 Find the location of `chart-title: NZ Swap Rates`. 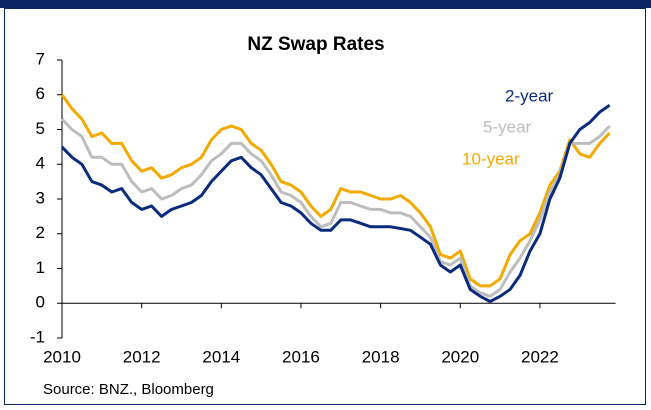

chart-title: NZ Swap Rates is located at coordinates (315, 44).